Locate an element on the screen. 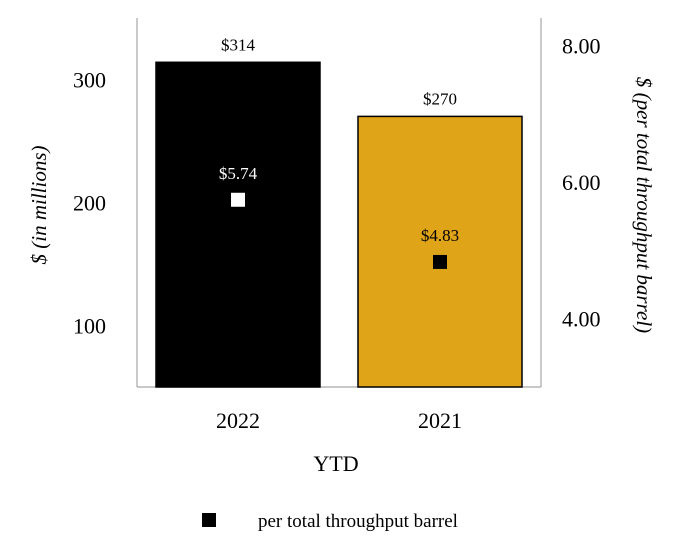  data-labels: $314 $5.74 $270 $4.83 is located at coordinates (339, 140).